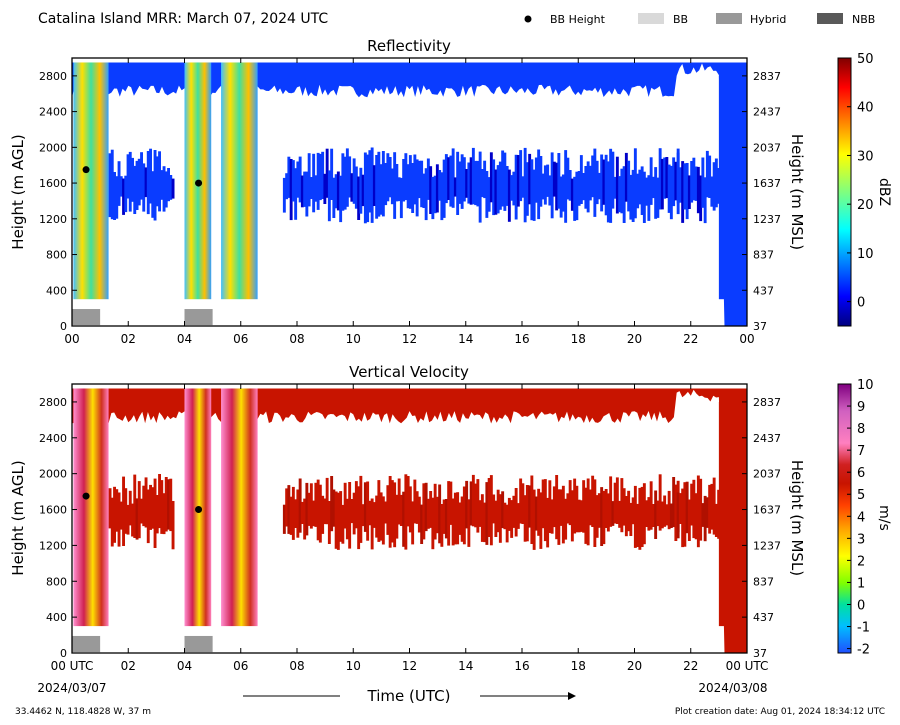 The height and width of the screenshot is (725, 900). Describe the element at coordinates (861, 495) in the screenshot. I see `colorbar-tick-label: 5` at that location.